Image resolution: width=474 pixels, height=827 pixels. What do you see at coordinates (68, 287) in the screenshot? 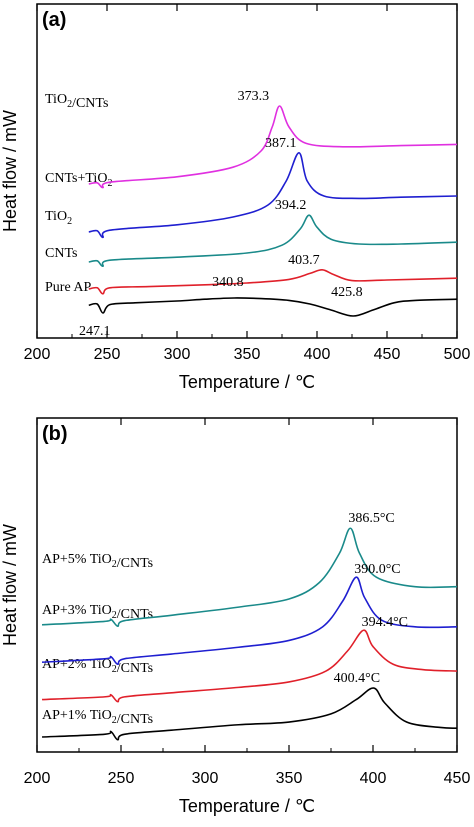
I see `series-label-0: Pure AP` at bounding box center [68, 287].